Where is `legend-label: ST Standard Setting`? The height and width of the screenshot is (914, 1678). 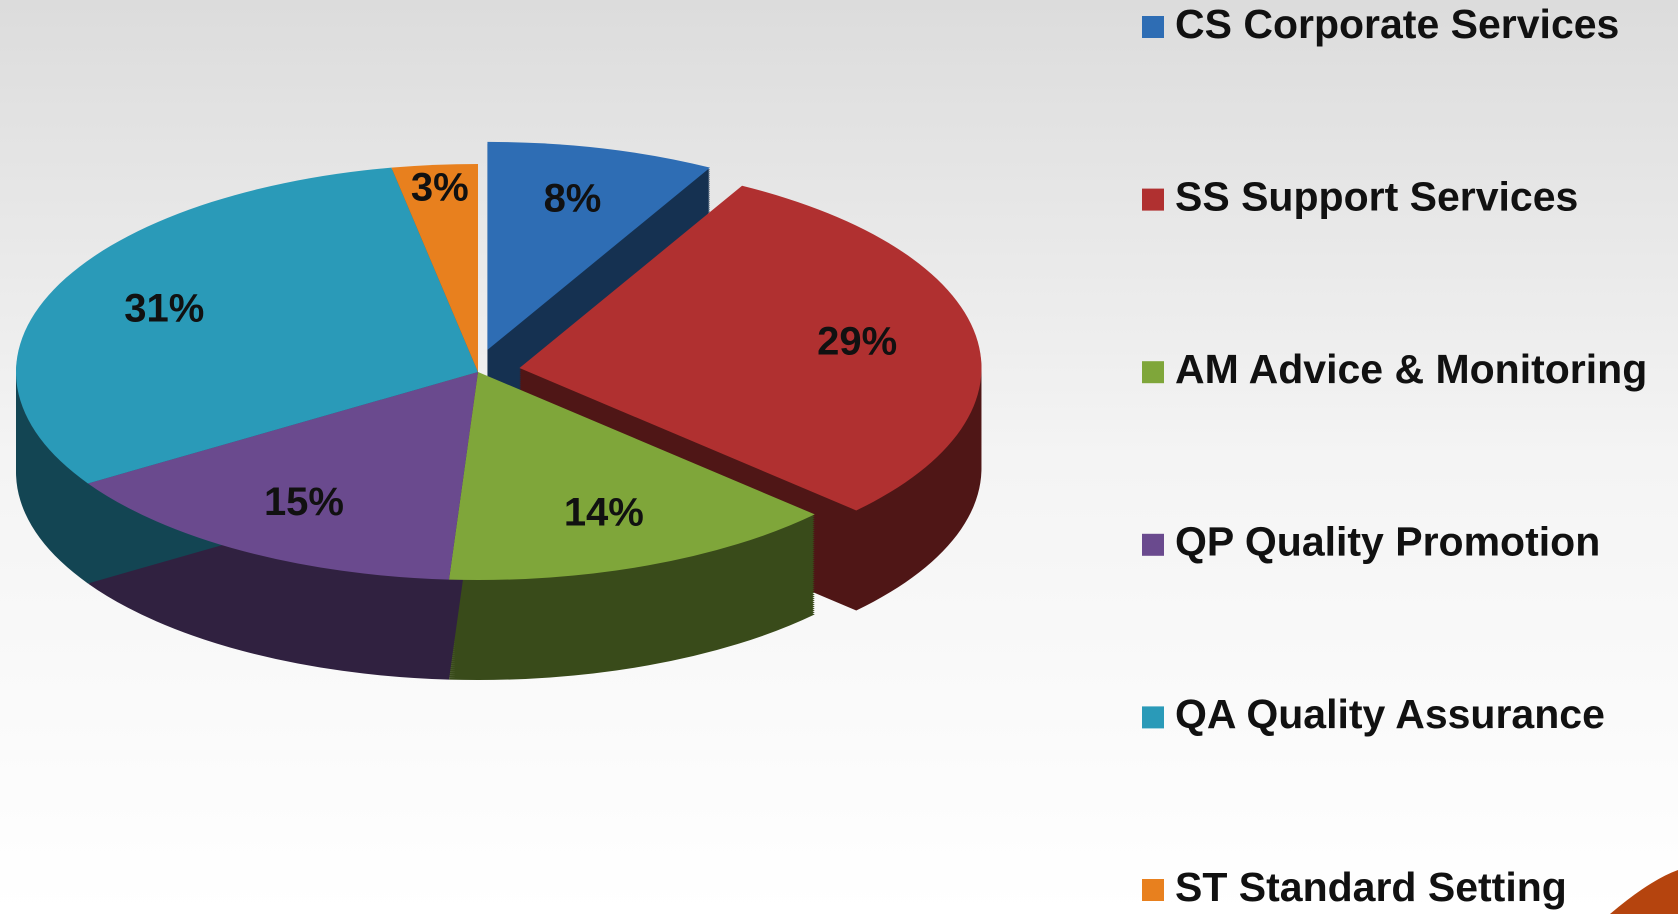
legend-label: ST Standard Setting is located at coordinates (1371, 887).